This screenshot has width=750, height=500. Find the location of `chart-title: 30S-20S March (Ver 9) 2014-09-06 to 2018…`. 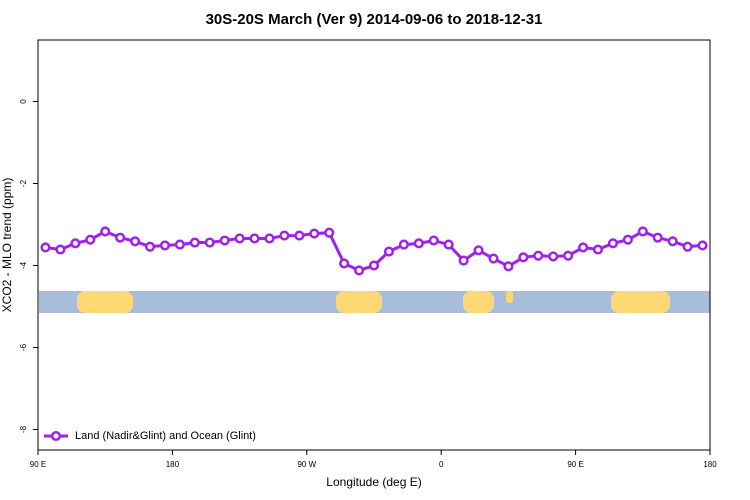

chart-title: 30S-20S March (Ver 9) 2014-09-06 to 2018… is located at coordinates (374, 19).